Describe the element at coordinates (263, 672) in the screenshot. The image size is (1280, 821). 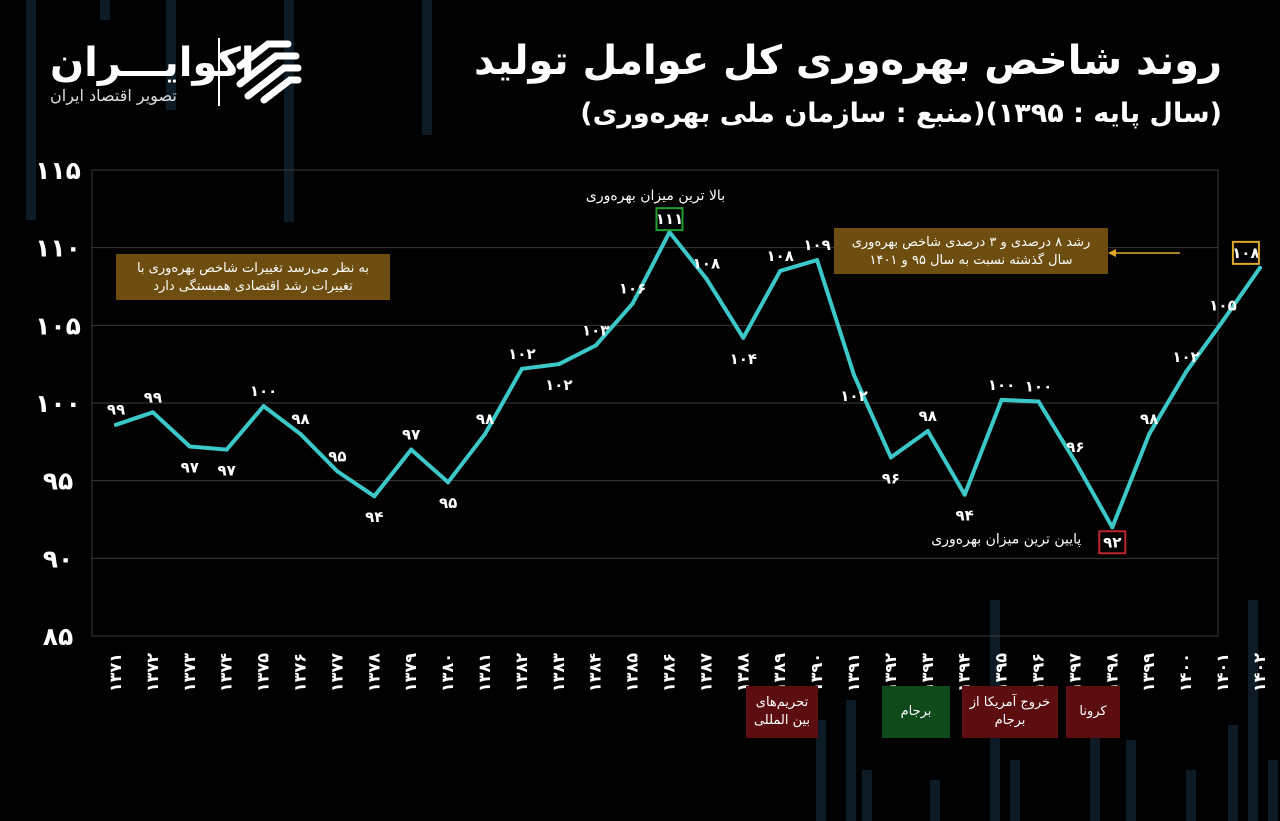
I see `x-tick-label: ۱۳۷۵` at that location.